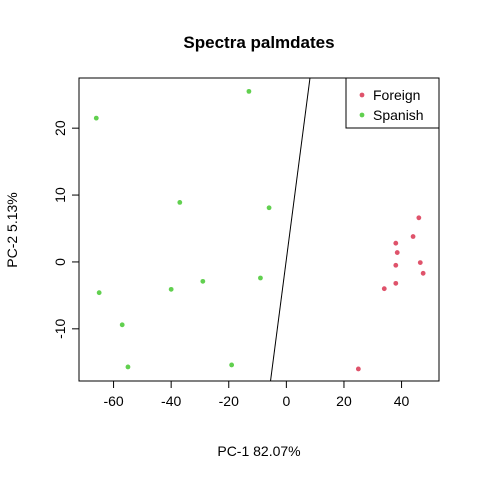 This screenshot has width=480, height=480. What do you see at coordinates (286, 401) in the screenshot?
I see `x-tick-label: 0` at bounding box center [286, 401].